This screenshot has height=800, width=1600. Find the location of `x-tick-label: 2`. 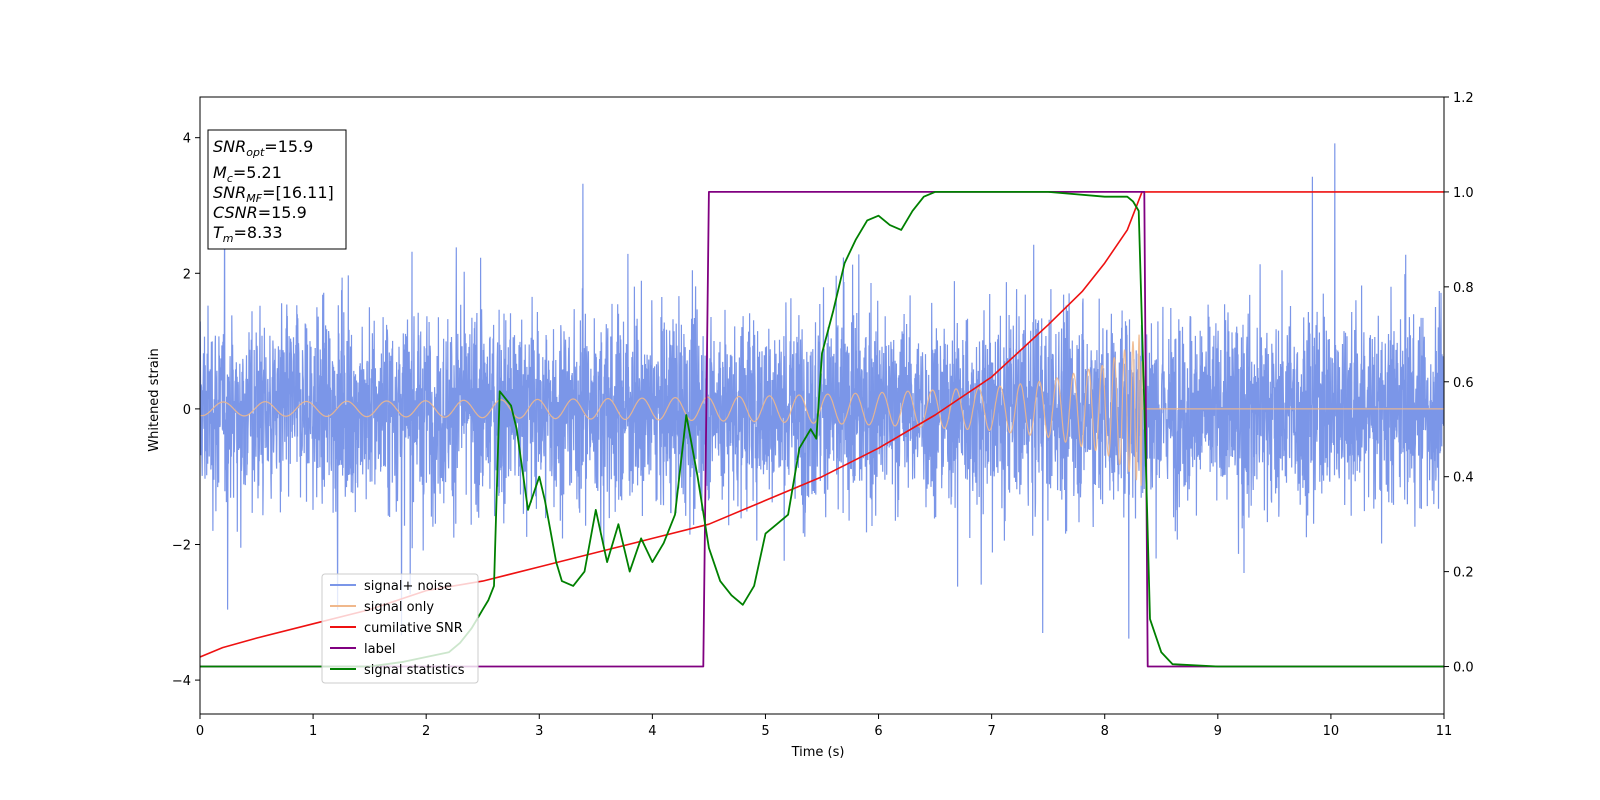

x-tick-label: 2 is located at coordinates (426, 731).